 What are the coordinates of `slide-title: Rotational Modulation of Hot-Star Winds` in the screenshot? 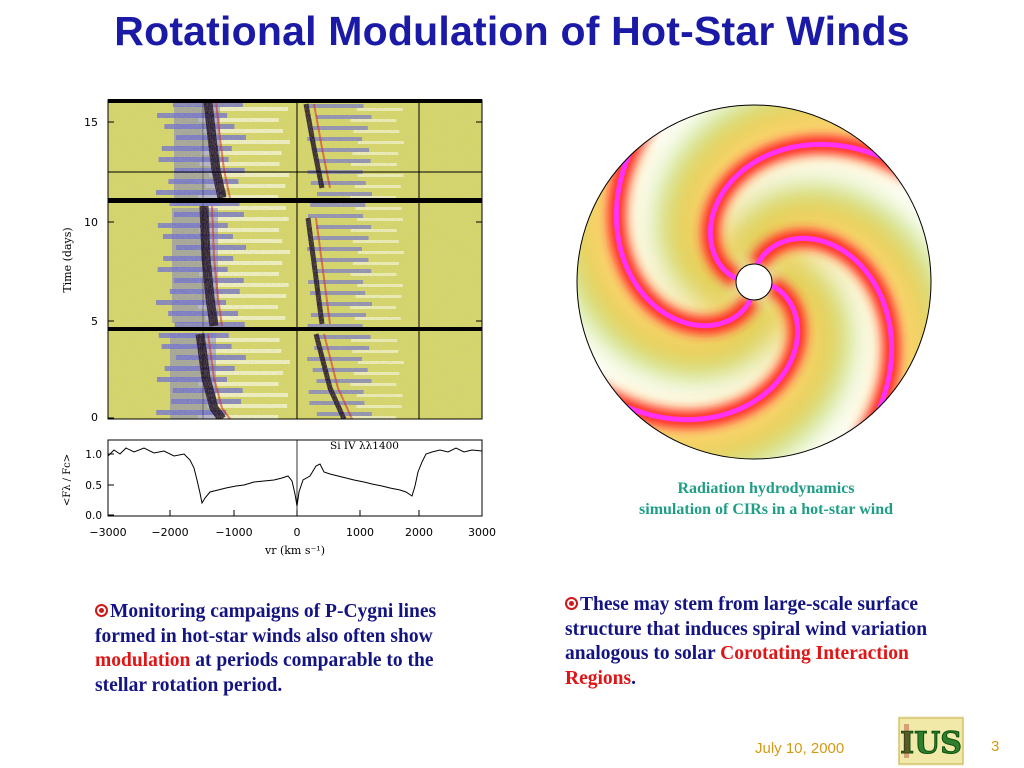 It's located at (512, 31).